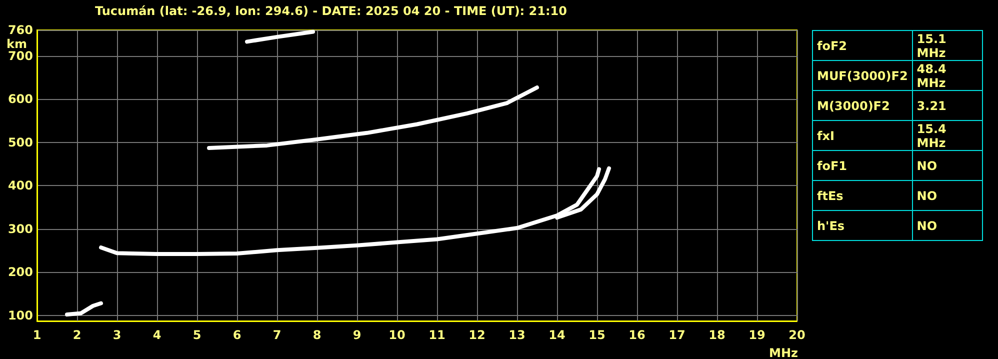  Describe the element at coordinates (77, 335) in the screenshot. I see `x-tick-label: 2` at that location.